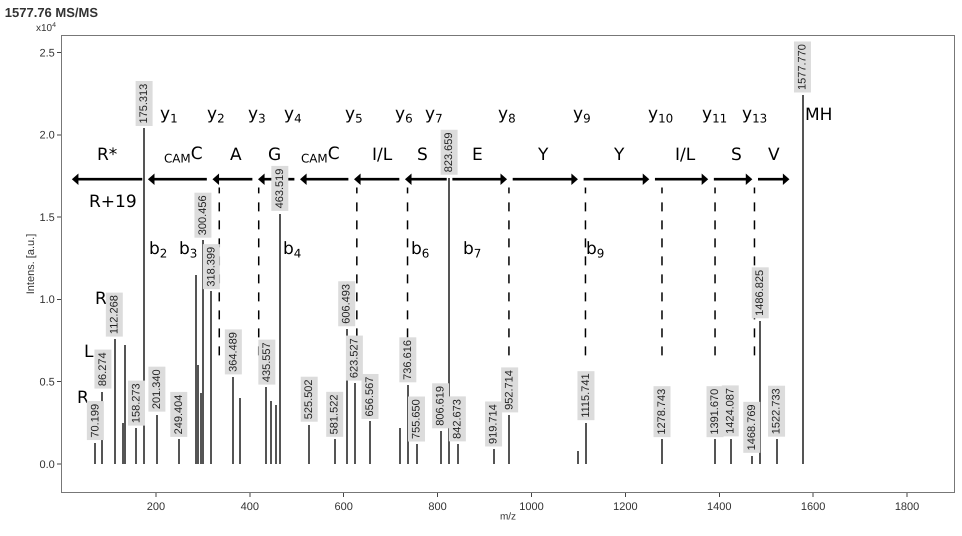 This screenshot has height=536, width=962. Describe the element at coordinates (47, 136) in the screenshot. I see `y-tick-label: 2.0` at that location.